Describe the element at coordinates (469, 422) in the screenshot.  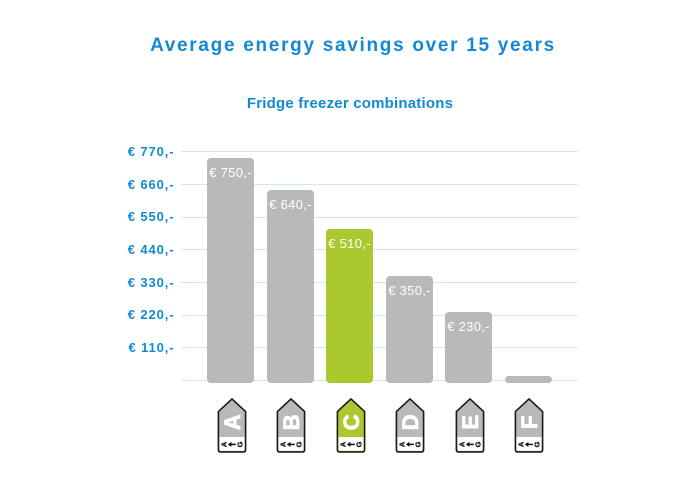
I see `svg-text: E` at that location.